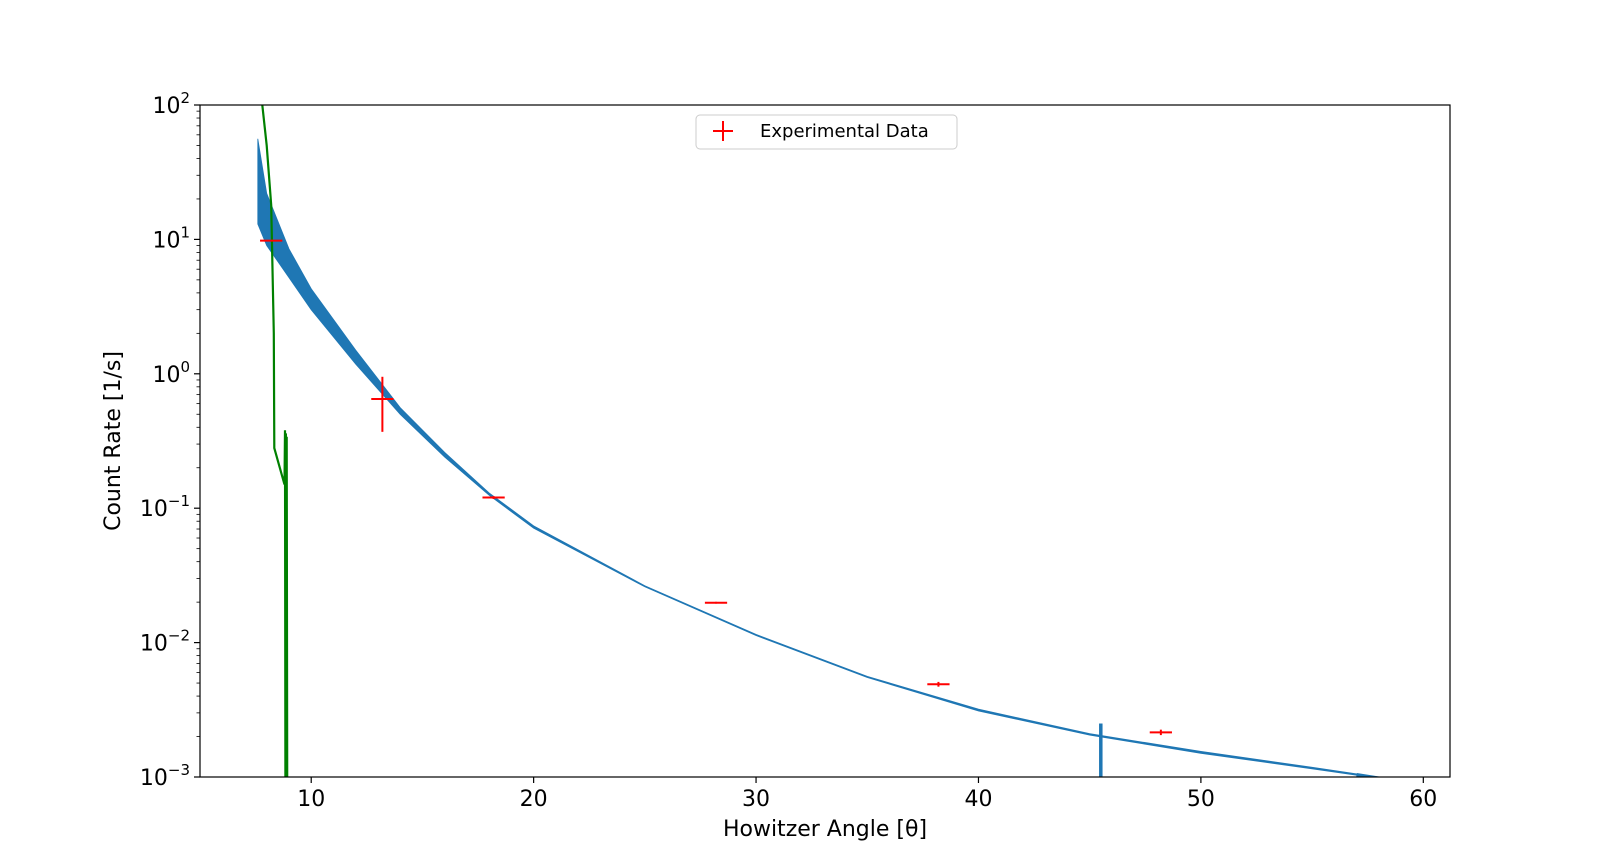  What do you see at coordinates (171, 373) in the screenshot?
I see `y-tick-label: 10⁰` at bounding box center [171, 373].